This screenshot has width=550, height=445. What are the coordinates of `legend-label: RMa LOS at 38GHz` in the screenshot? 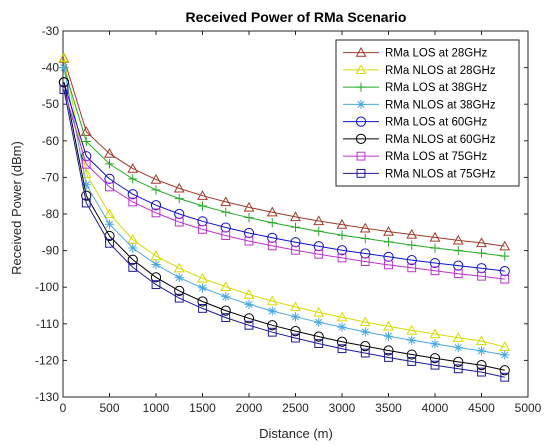 It's located at (436, 88).